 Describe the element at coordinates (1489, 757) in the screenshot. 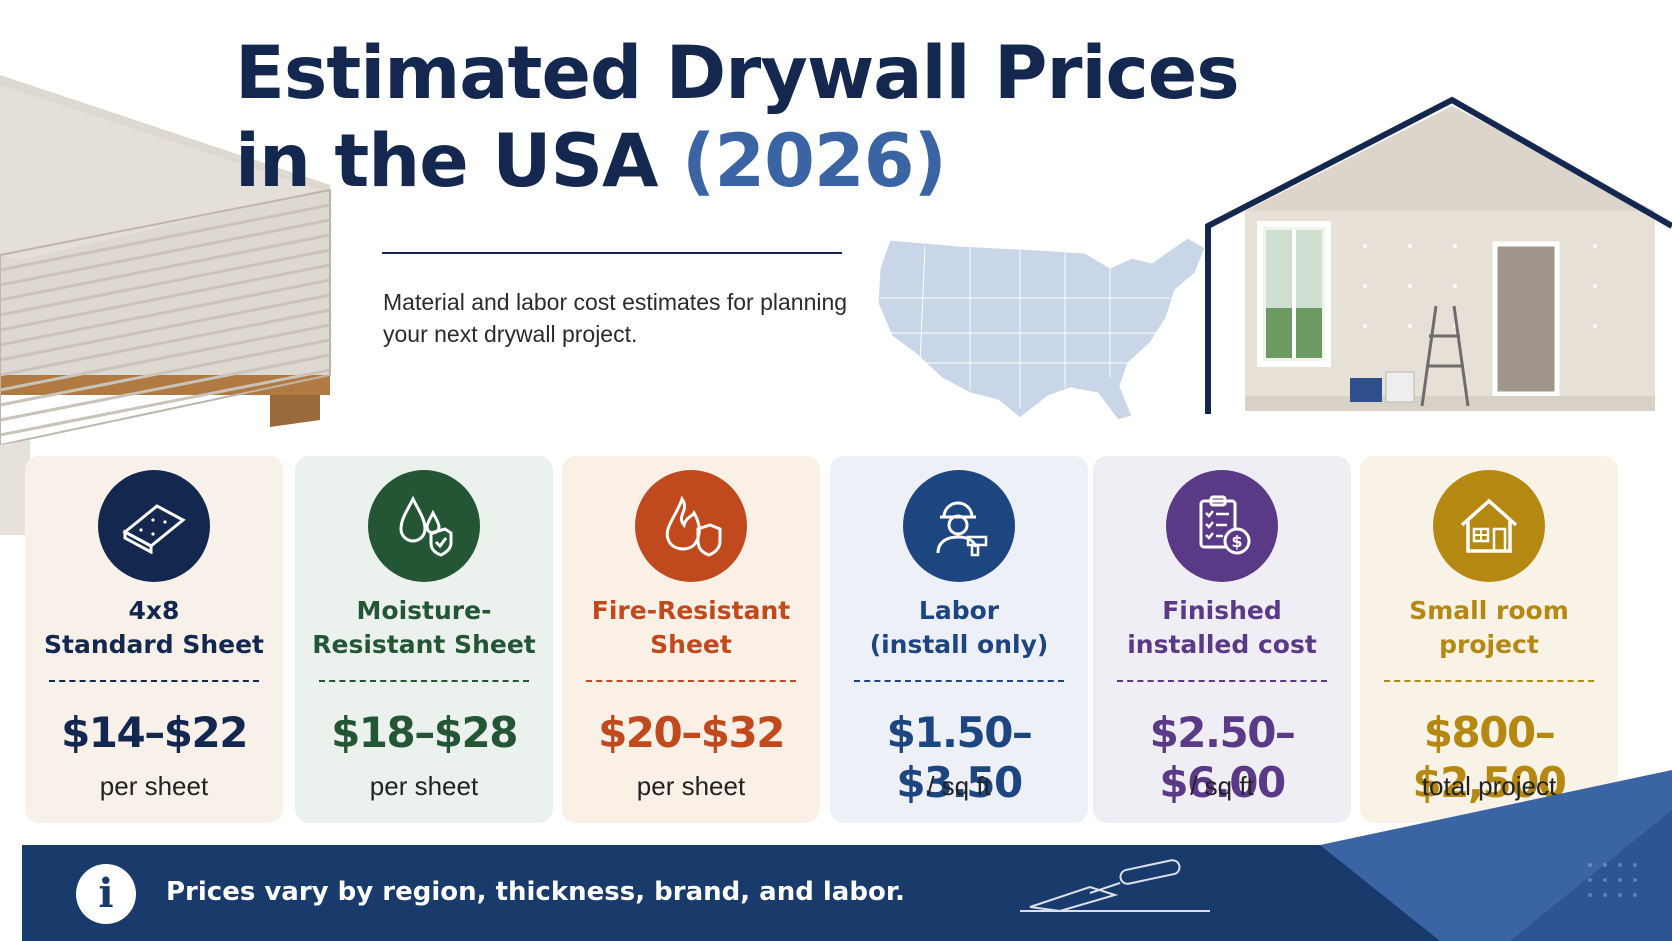

I see `card-price: $800–$2,500` at that location.